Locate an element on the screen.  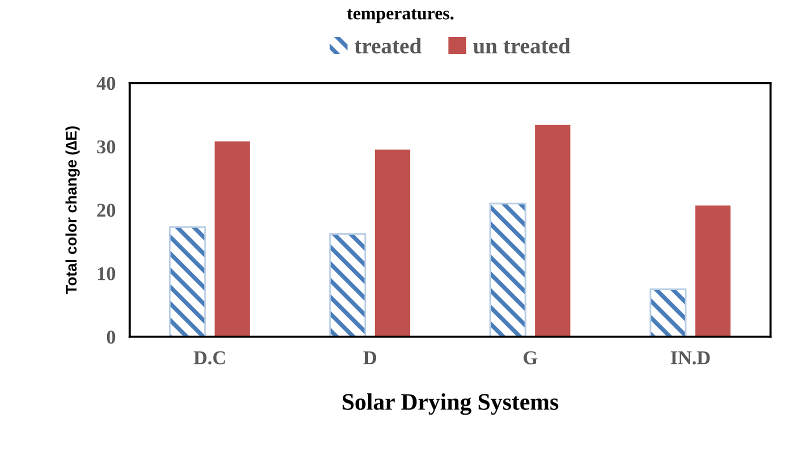
x-tick-label: D is located at coordinates (369, 357).